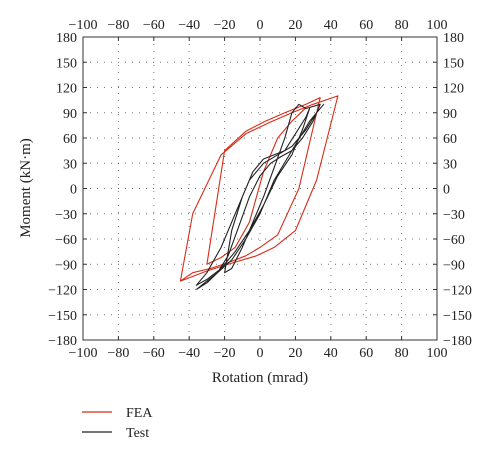 The height and width of the screenshot is (454, 500). Describe the element at coordinates (70, 139) in the screenshot. I see `y-tick-label: 60` at that location.